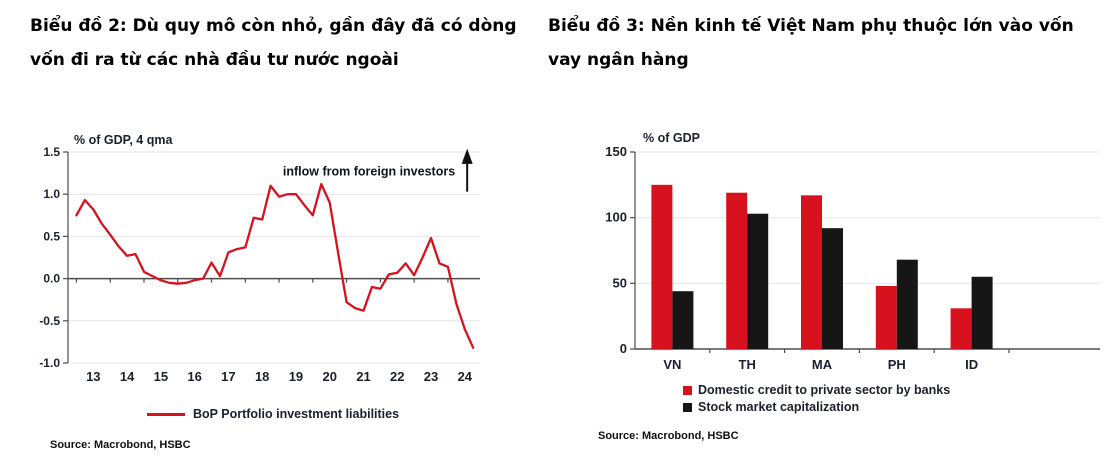 The height and width of the screenshot is (474, 1117). I want to click on right-source: Source: Macrobond, HSBC, so click(668, 436).